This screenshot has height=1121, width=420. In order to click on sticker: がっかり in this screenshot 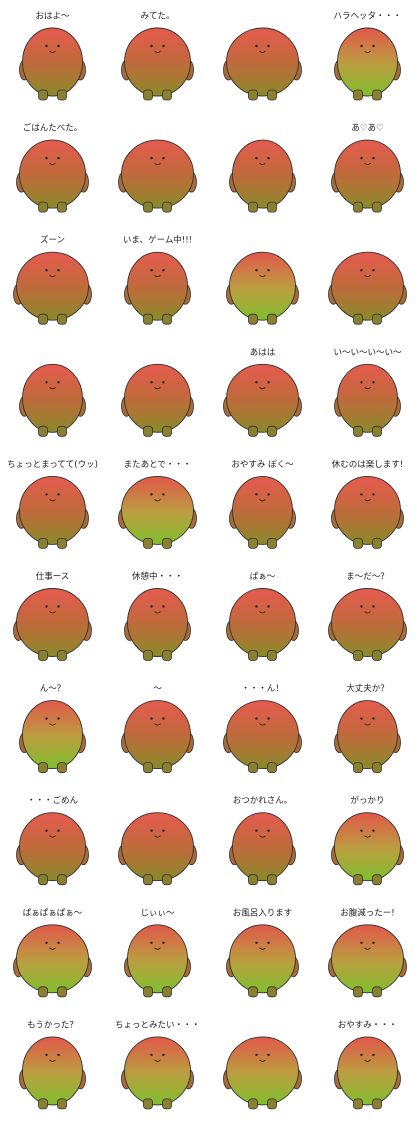, I will do `click(367, 840)`.